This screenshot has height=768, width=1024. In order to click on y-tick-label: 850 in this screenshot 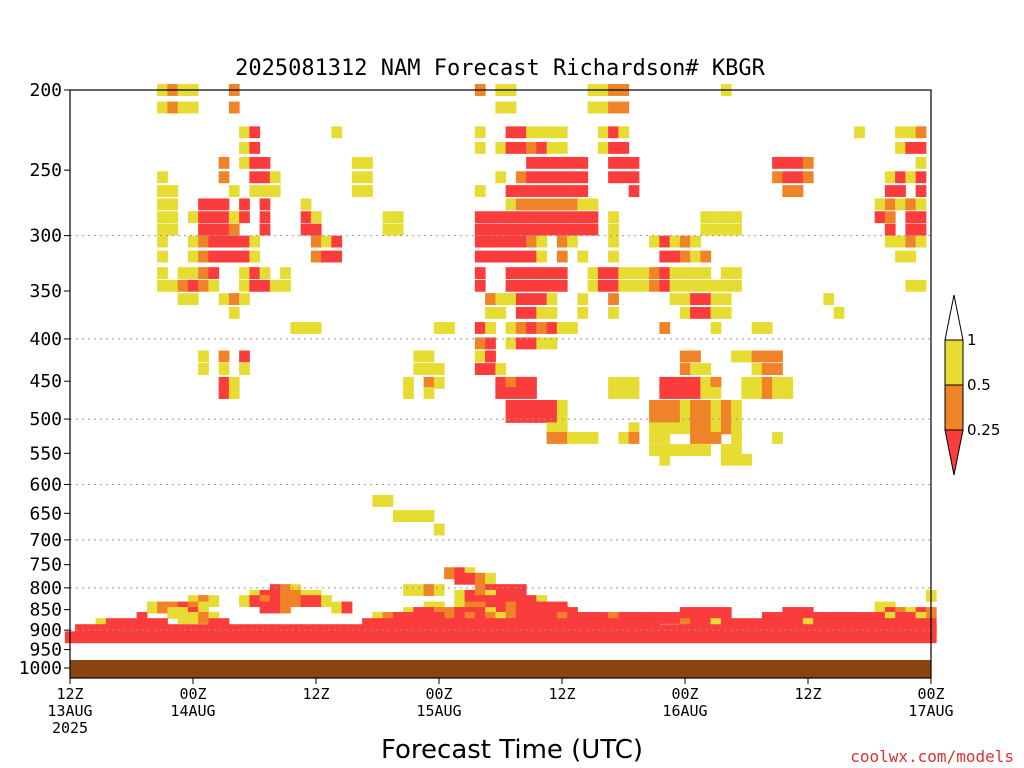, I will do `click(45, 610)`.